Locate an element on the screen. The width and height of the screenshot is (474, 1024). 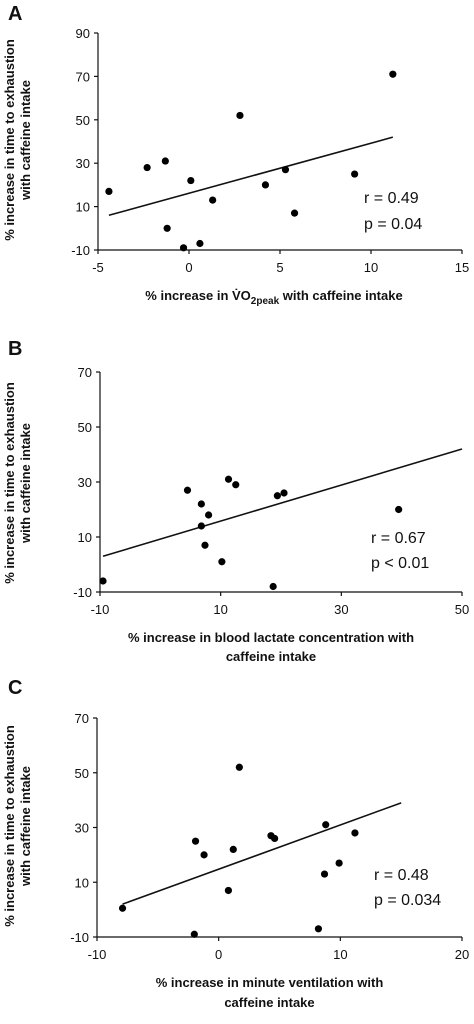
stat-annotation: p = 0.034 is located at coordinates (407, 900).